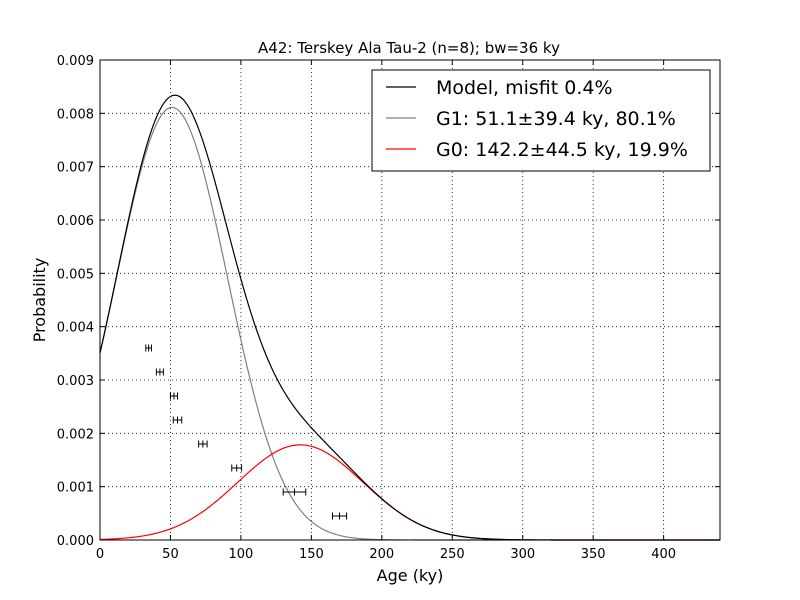 The image size is (800, 600). I want to click on y-axis-title: Probability, so click(39, 300).